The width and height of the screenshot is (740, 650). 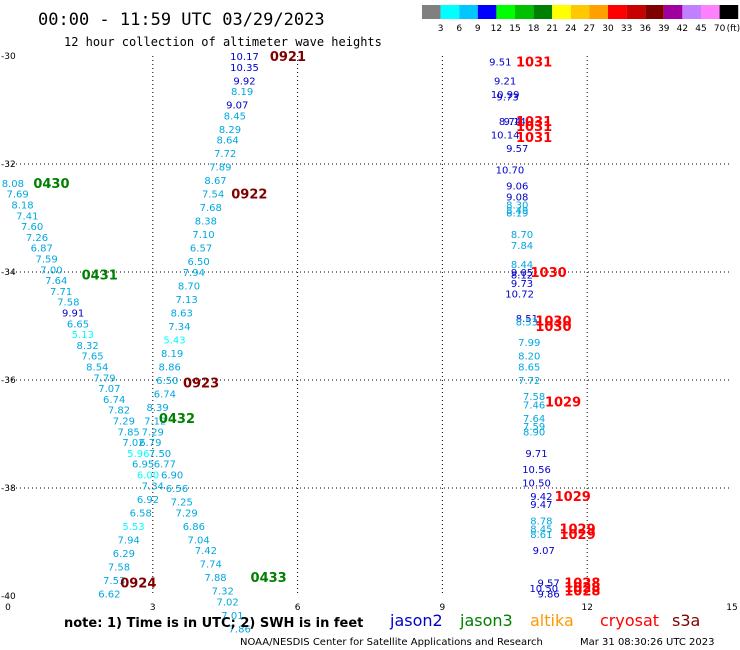 What do you see at coordinates (8, 381) in the screenshot?
I see `y-tick-label: -36` at bounding box center [8, 381].